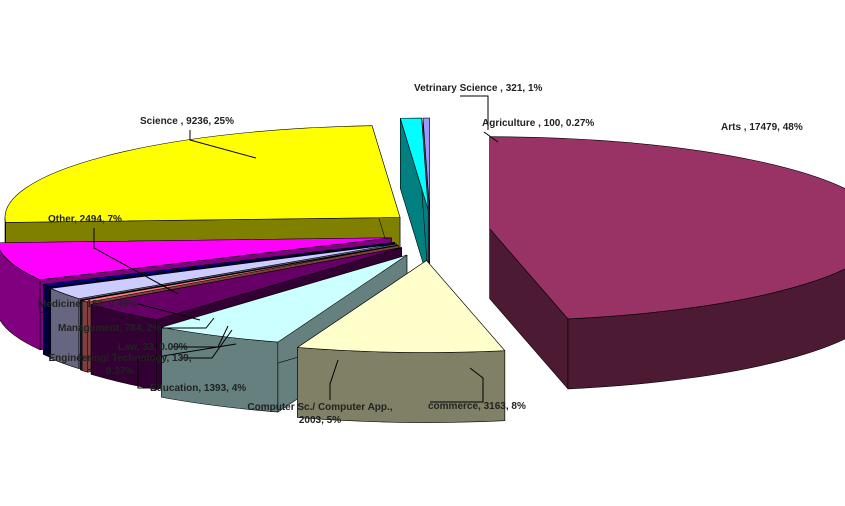 The image size is (845, 506). I want to click on leader-law, so click(200, 336).